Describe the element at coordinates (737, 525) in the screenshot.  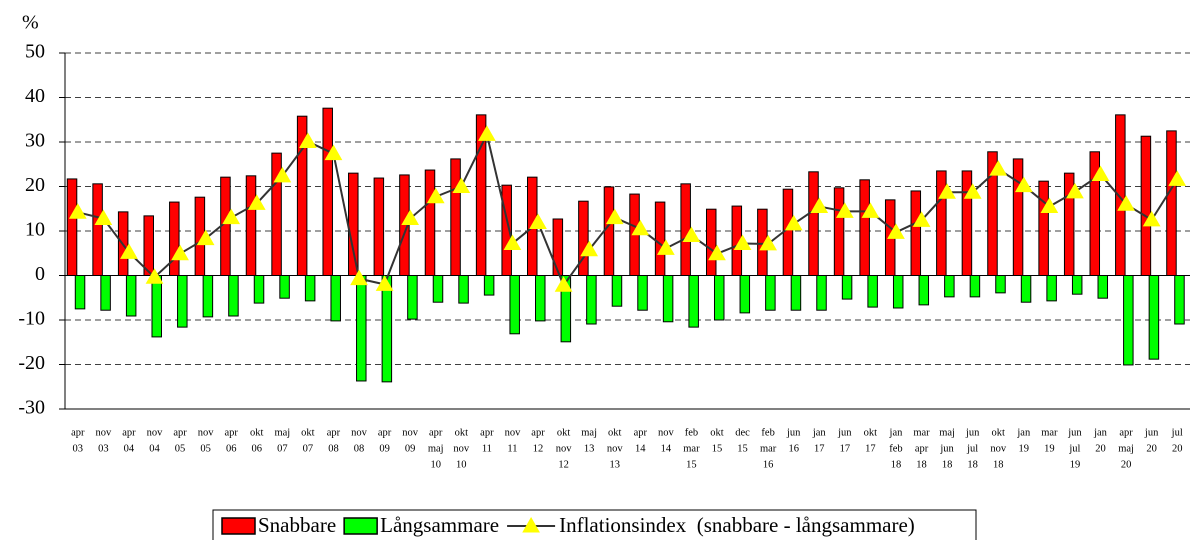
I see `legend-label: Inflationsindex (snabbare - långsammare)` at that location.